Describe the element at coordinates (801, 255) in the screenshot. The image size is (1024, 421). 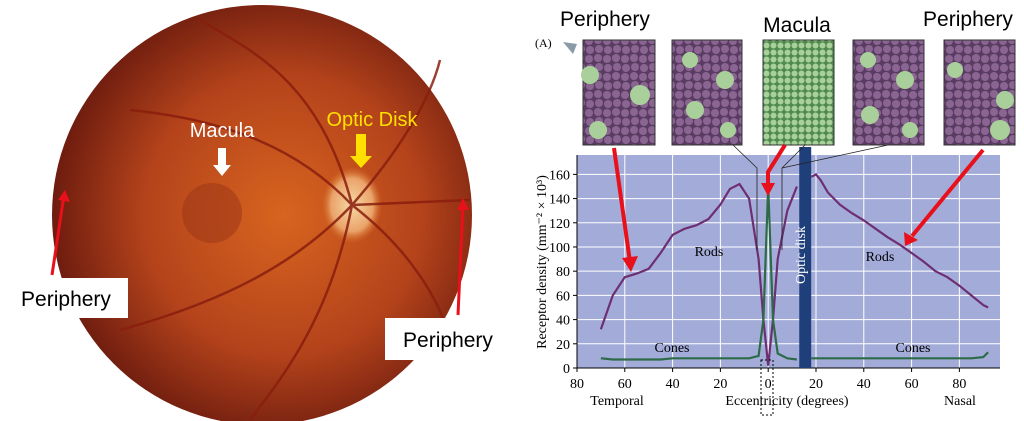
I see `optic-disk-label: Optic disk` at that location.